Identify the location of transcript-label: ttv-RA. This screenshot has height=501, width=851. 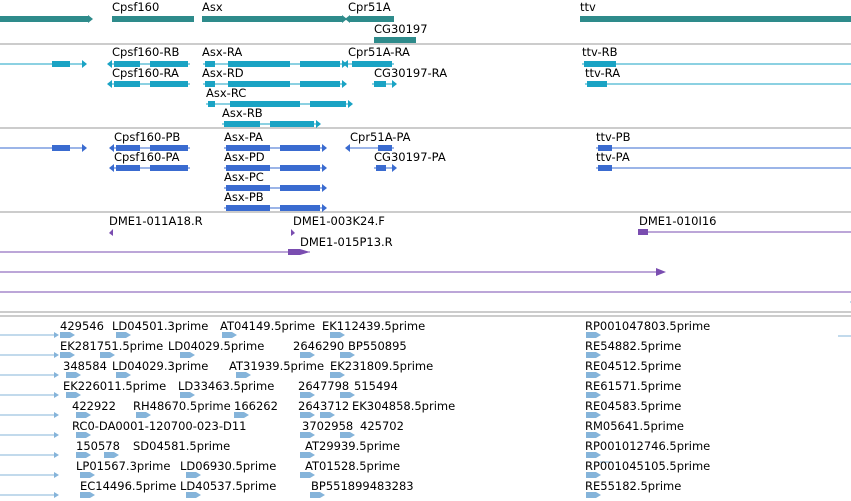
(603, 73).